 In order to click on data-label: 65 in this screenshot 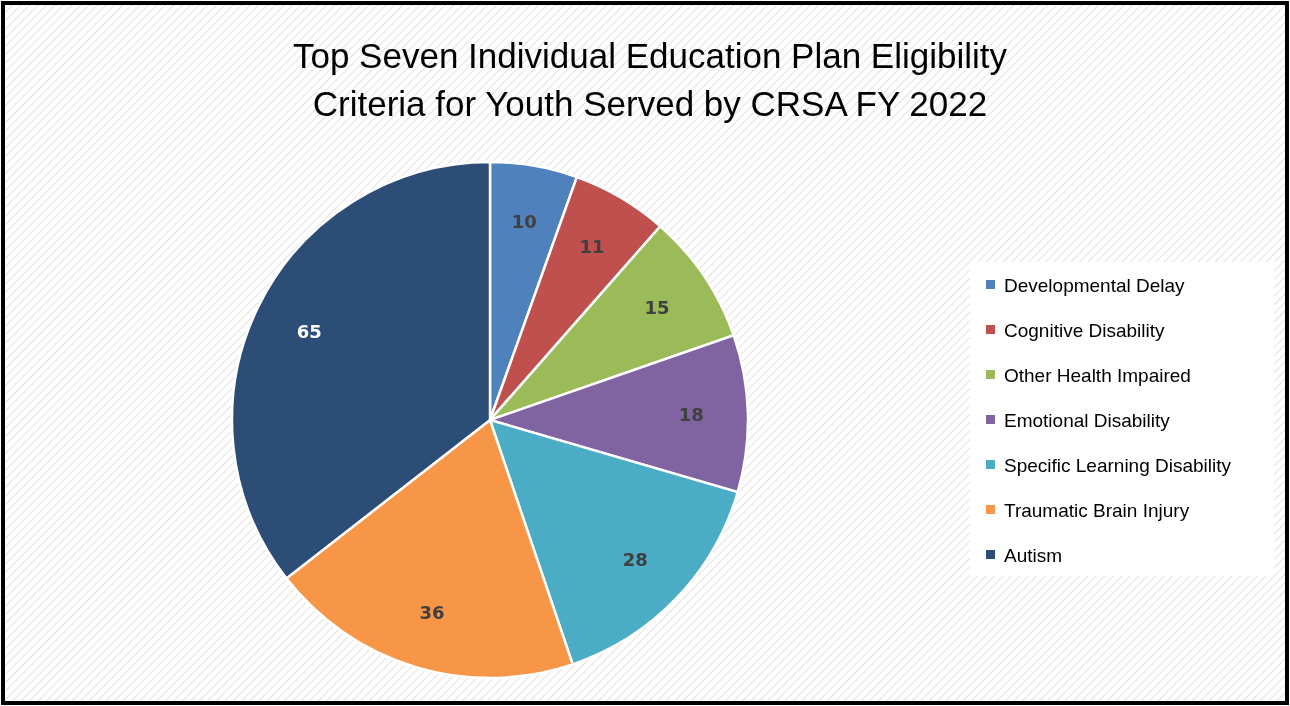, I will do `click(309, 331)`.